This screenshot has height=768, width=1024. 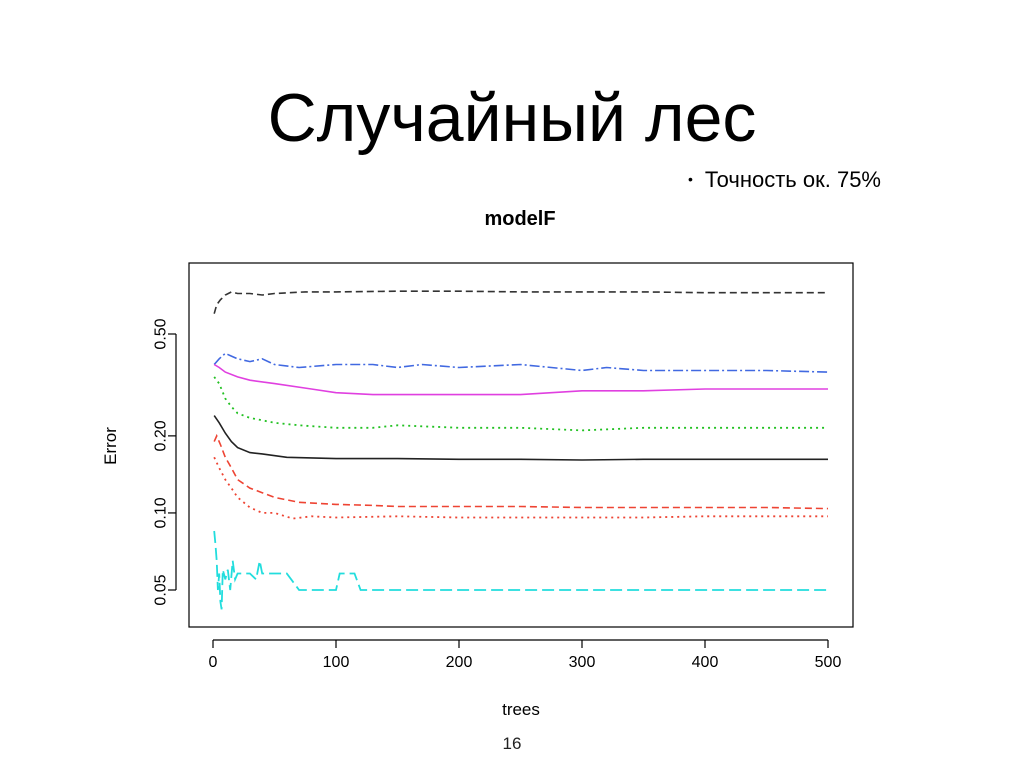 I want to click on slide-title: Случайный лес, so click(x=512, y=118).